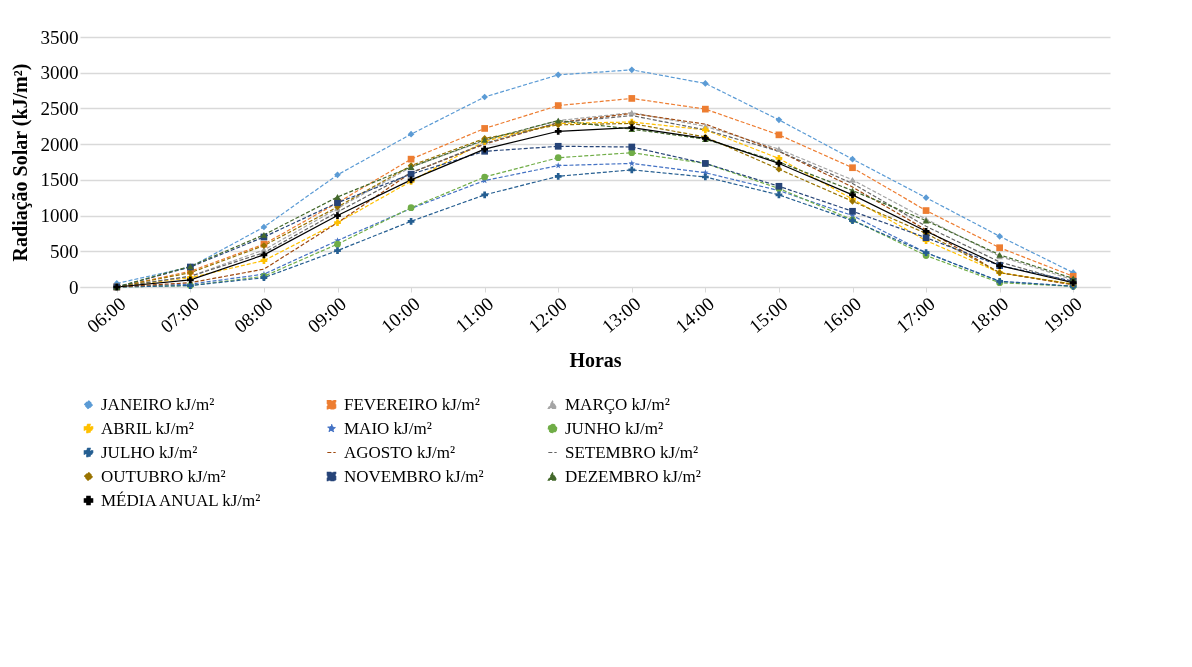 The image size is (1192, 667). What do you see at coordinates (181, 500) in the screenshot?
I see `legend-label: MÉDIA ANUAL kJ/m²` at bounding box center [181, 500].